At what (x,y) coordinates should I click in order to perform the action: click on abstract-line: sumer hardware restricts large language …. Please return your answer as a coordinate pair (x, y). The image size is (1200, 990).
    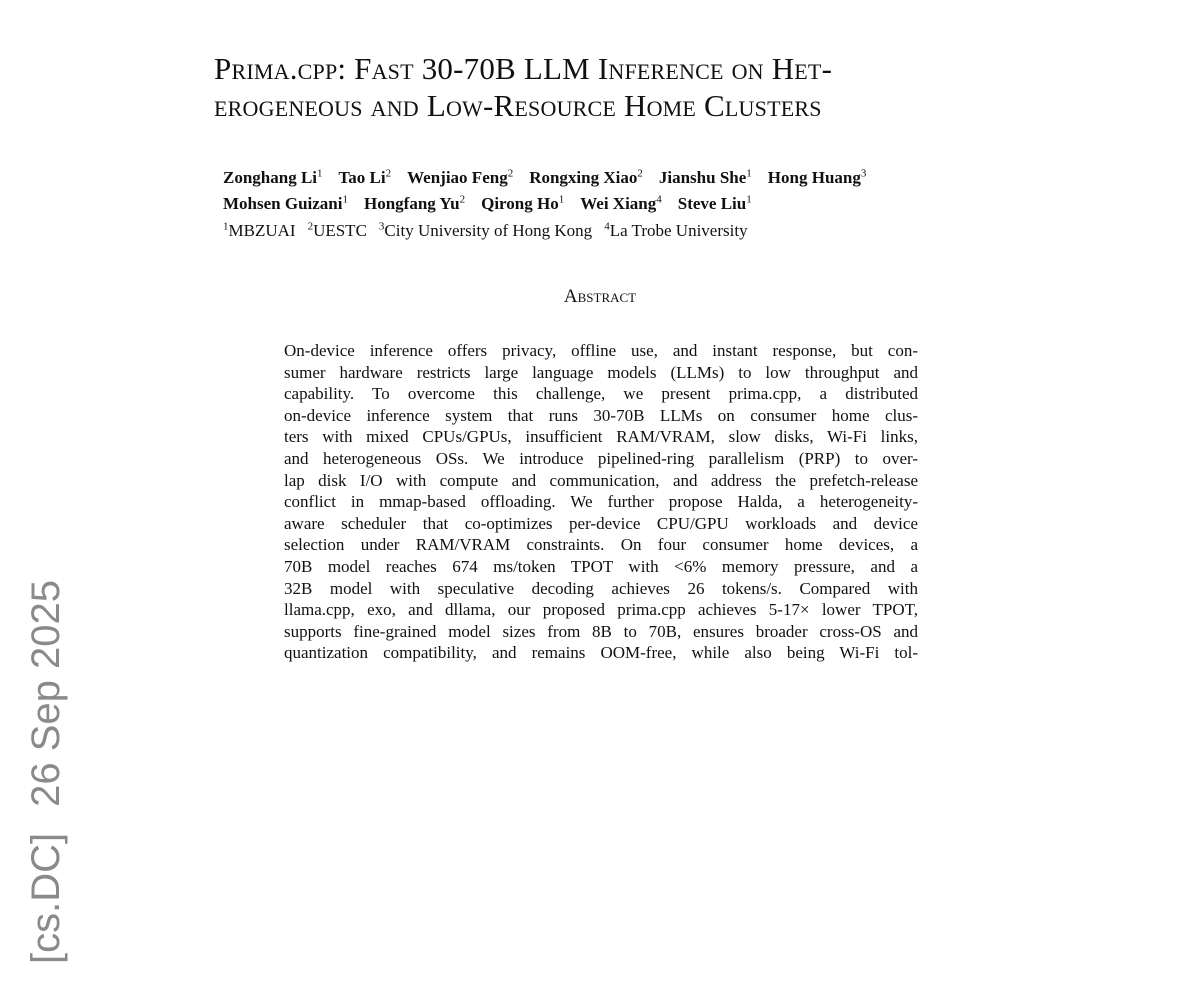
    Looking at the image, I should click on (601, 372).